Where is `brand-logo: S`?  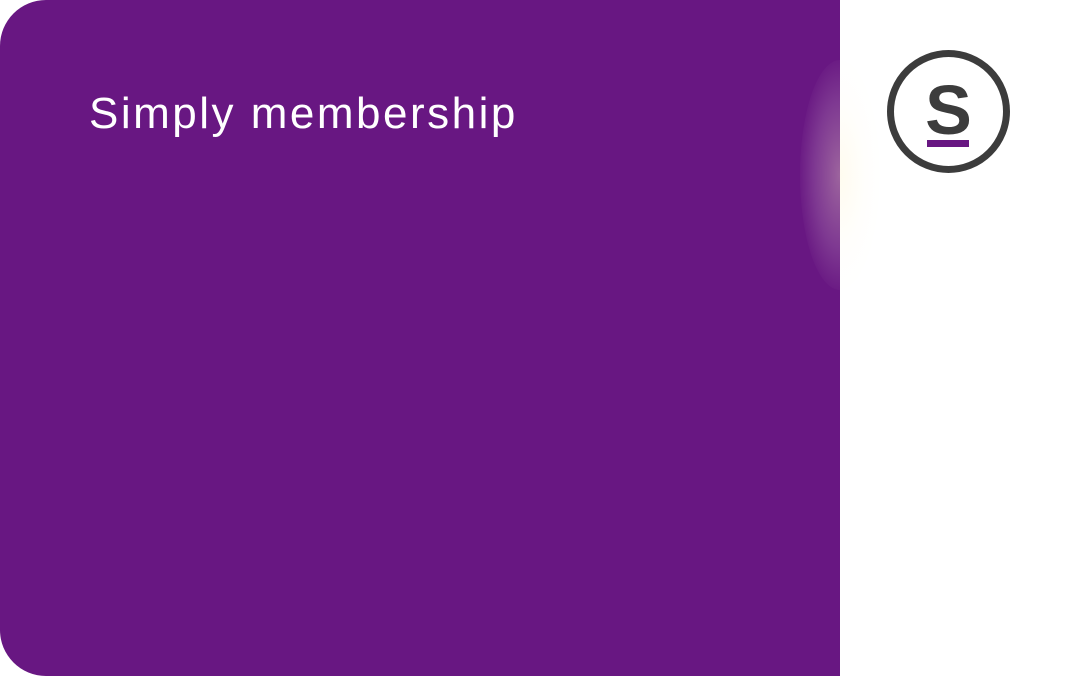 brand-logo: S is located at coordinates (948, 111).